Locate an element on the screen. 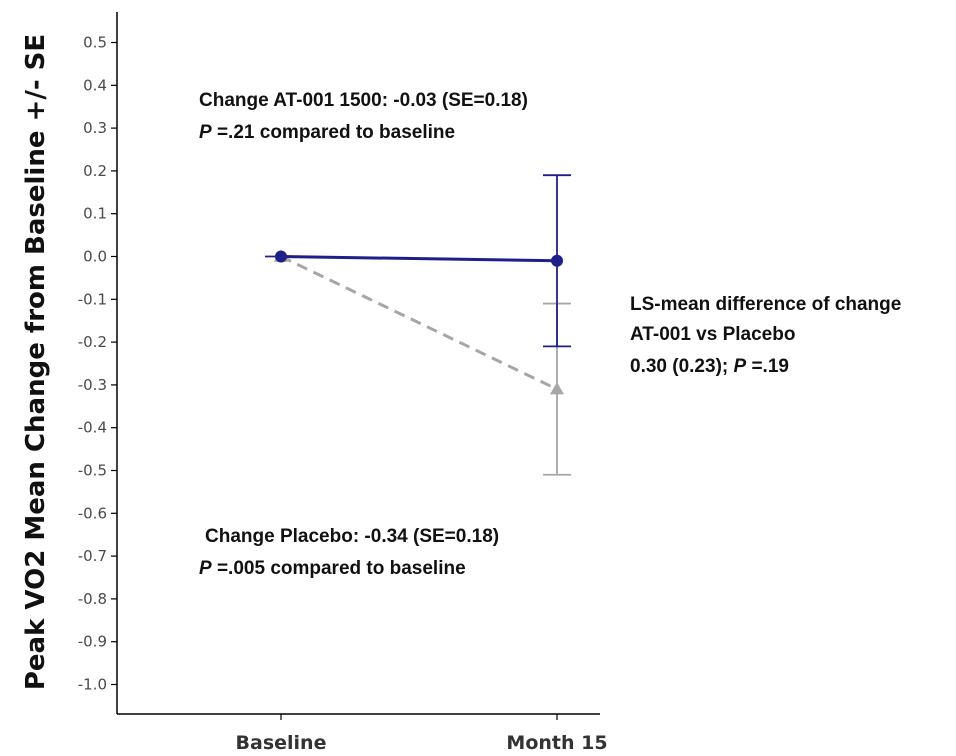 The image size is (956, 756). x-ticks: Baseline Month 15 is located at coordinates (422, 734).